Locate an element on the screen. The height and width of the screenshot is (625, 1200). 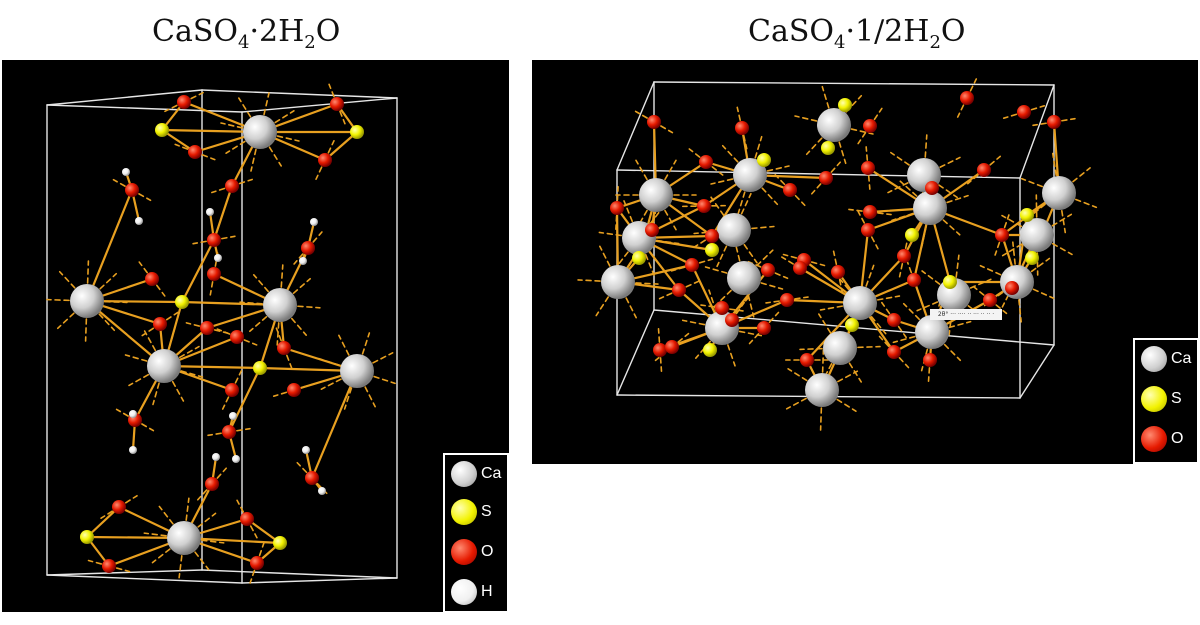
title-hemihydrate-sub1: 4 is located at coordinates (840, 42).